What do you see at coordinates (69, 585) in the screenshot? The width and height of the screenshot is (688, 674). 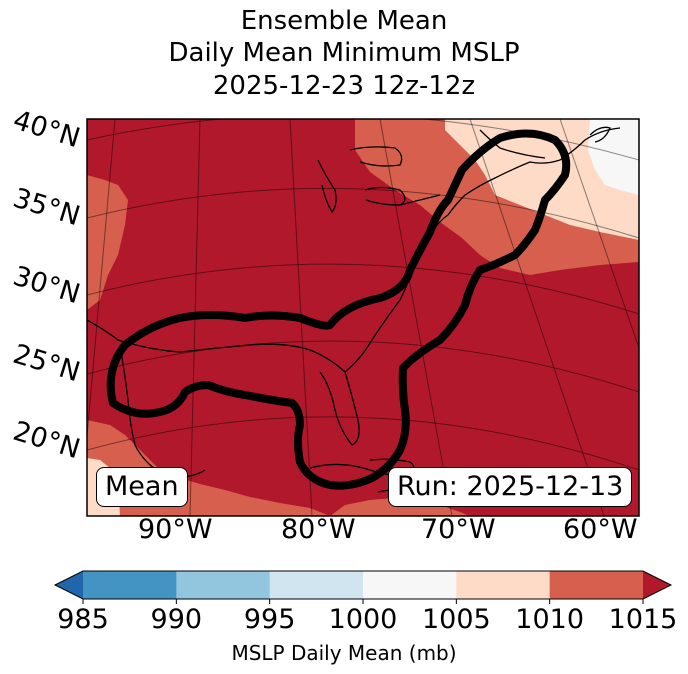 I see `colorbar-extend-low` at bounding box center [69, 585].